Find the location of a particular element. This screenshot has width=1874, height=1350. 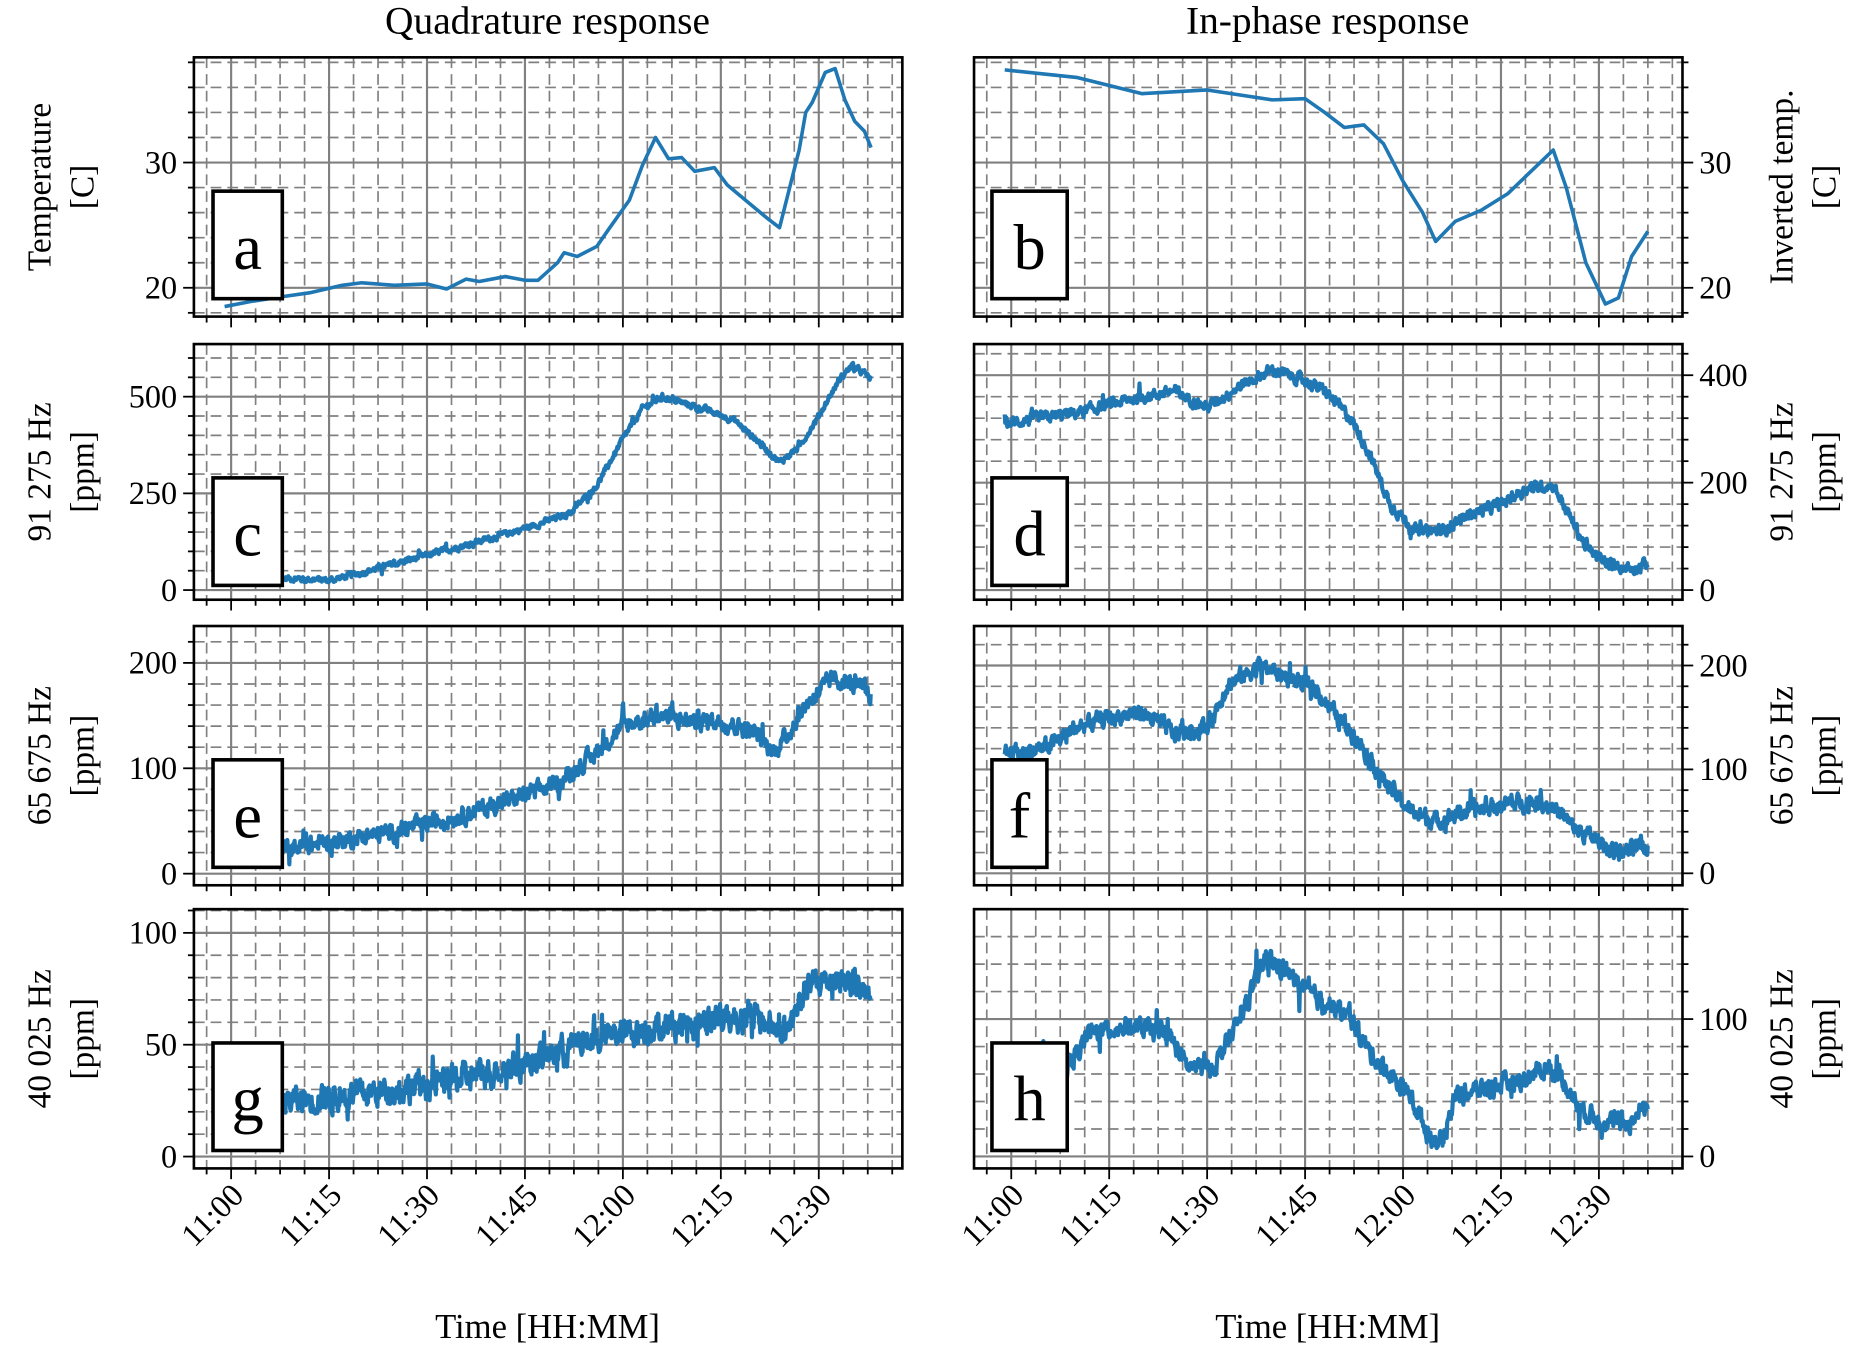

panel-b: 20 30 b Inverted temp. [C] is located at coordinates (1407, 192).